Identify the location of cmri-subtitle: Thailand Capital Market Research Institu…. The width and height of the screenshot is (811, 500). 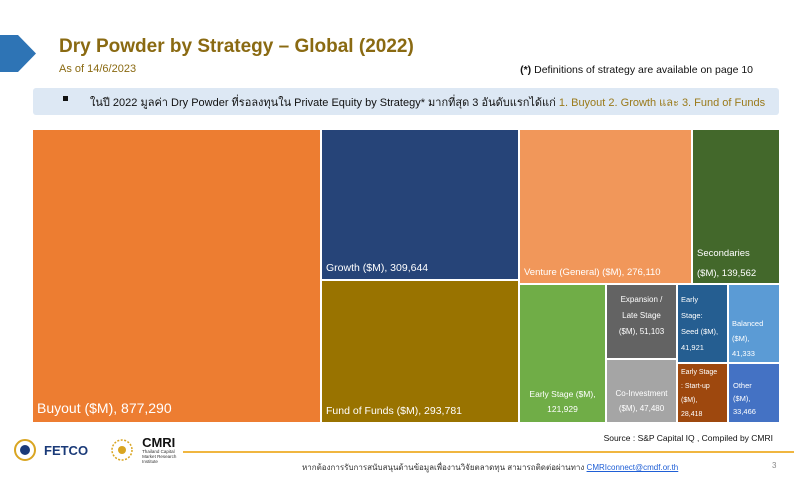
(159, 456).